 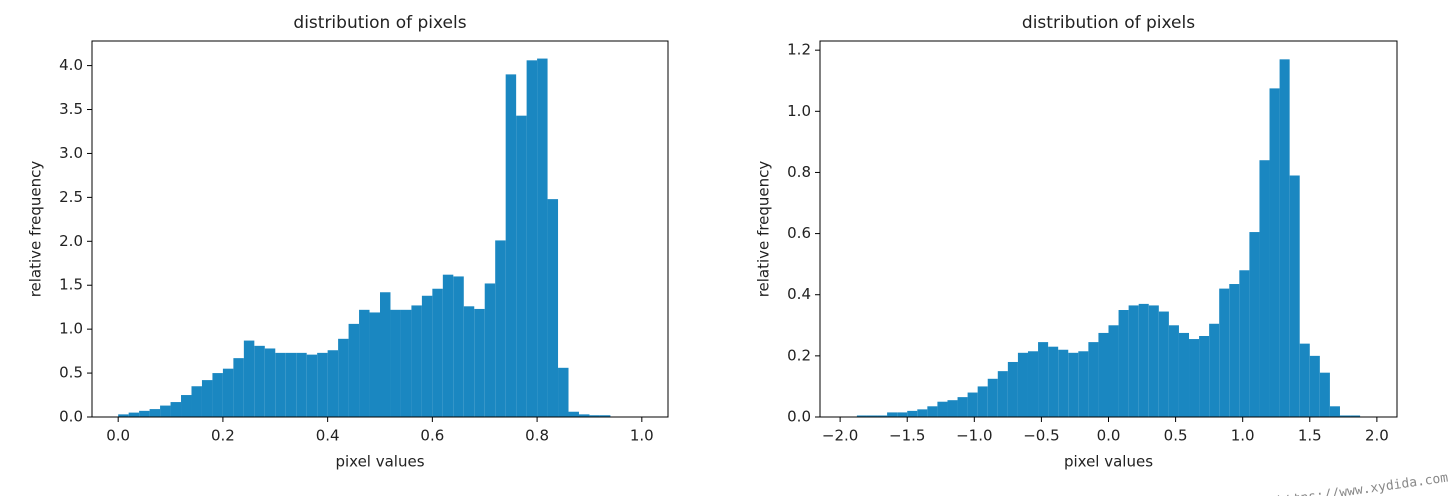 What do you see at coordinates (379, 23) in the screenshot?
I see `chart-title: distribution of pixels` at bounding box center [379, 23].